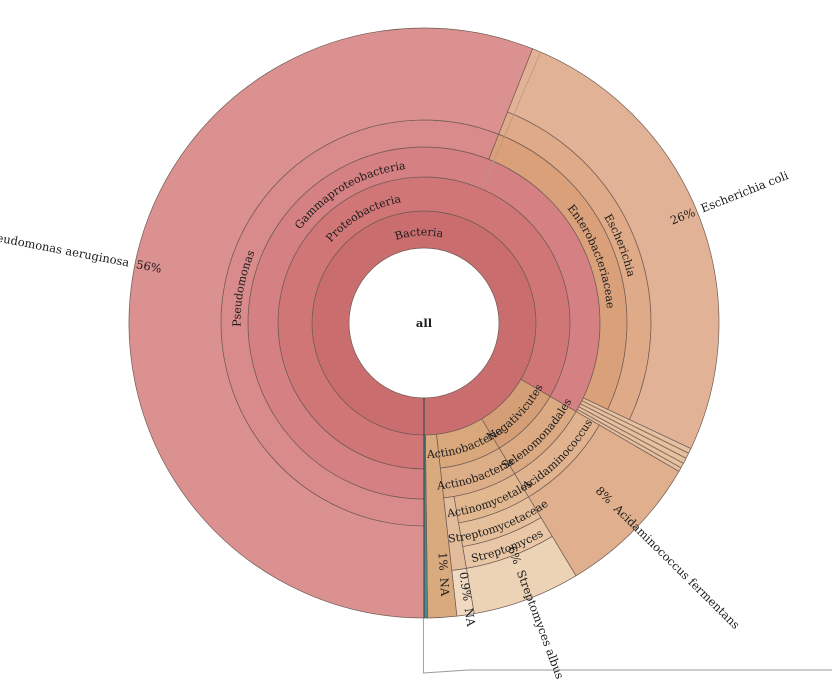 The image size is (832, 683). Describe the element at coordinates (424, 323) in the screenshot. I see `center-label: all` at that location.